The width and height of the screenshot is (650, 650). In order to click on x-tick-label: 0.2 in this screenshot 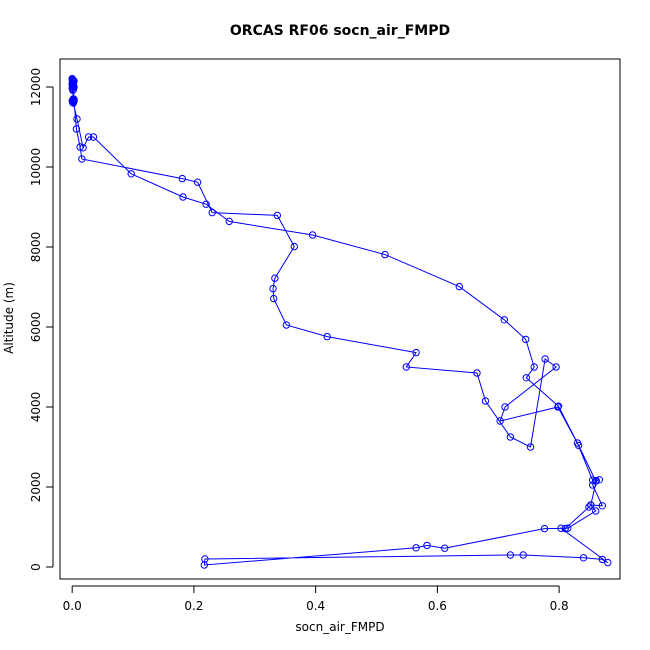, I will do `click(193, 606)`.